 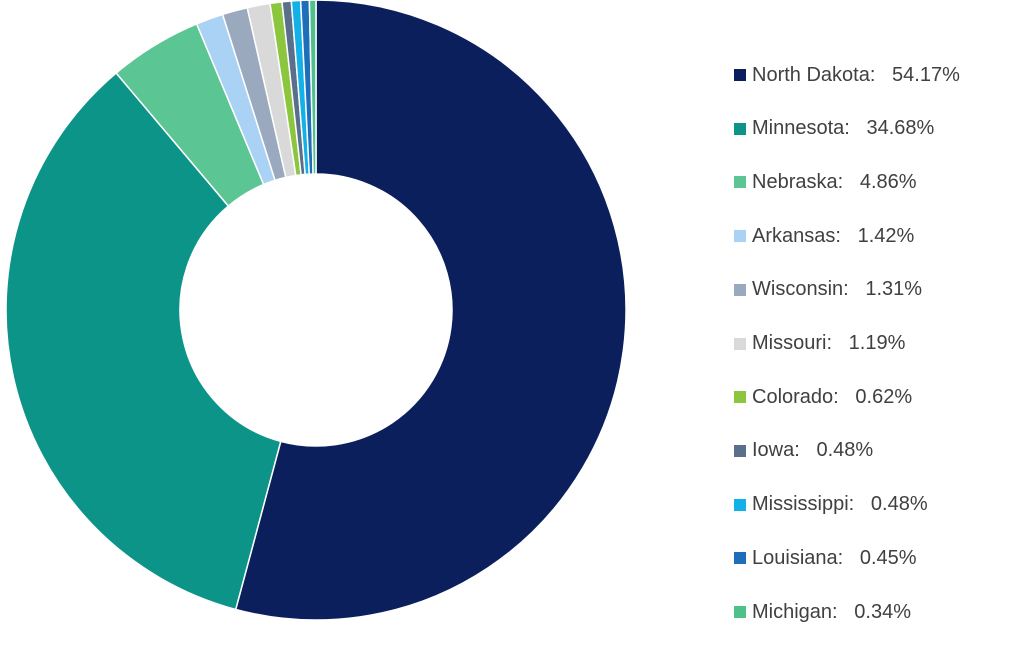 I want to click on legend-label: Wisconsin: 1.31%, so click(x=837, y=289).